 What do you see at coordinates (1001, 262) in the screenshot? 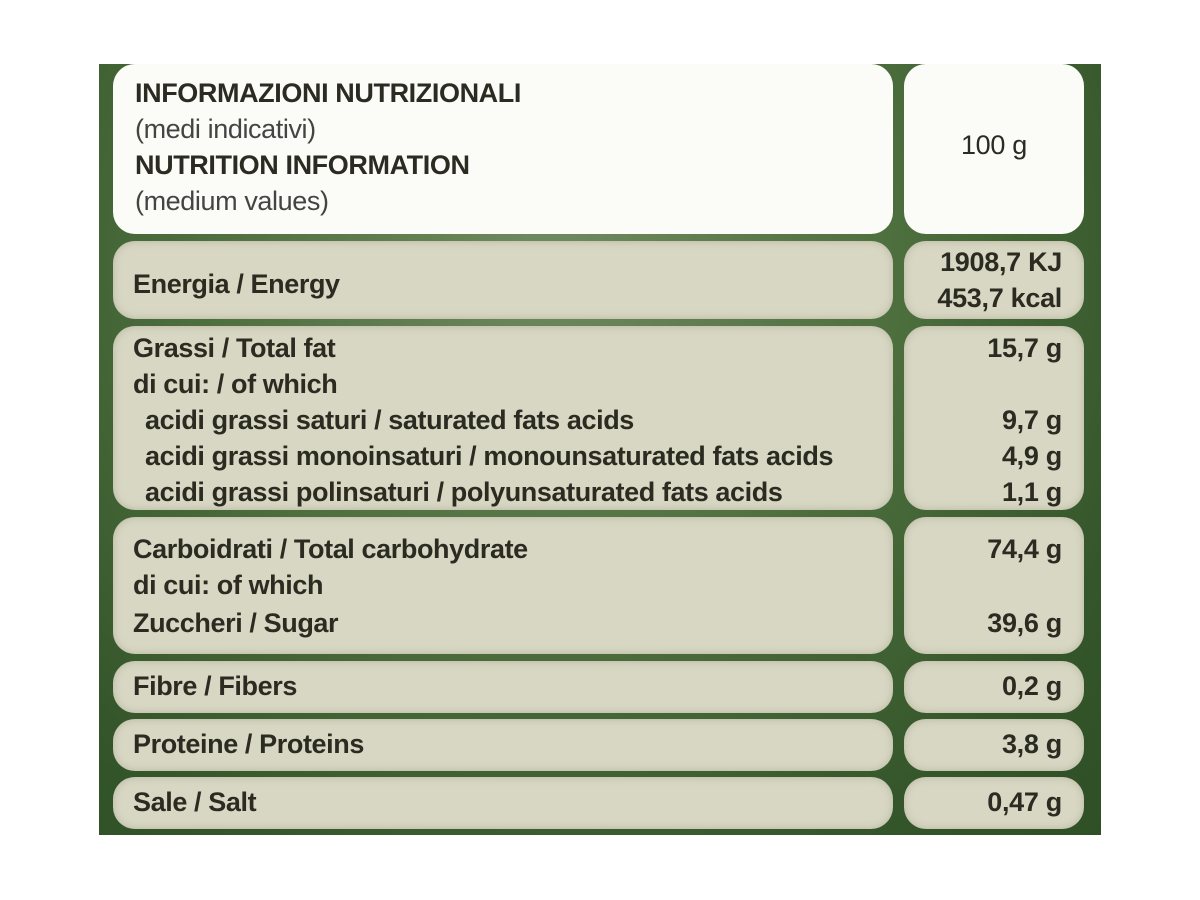
I see `energy-kj: 1908,7 KJ` at bounding box center [1001, 262].